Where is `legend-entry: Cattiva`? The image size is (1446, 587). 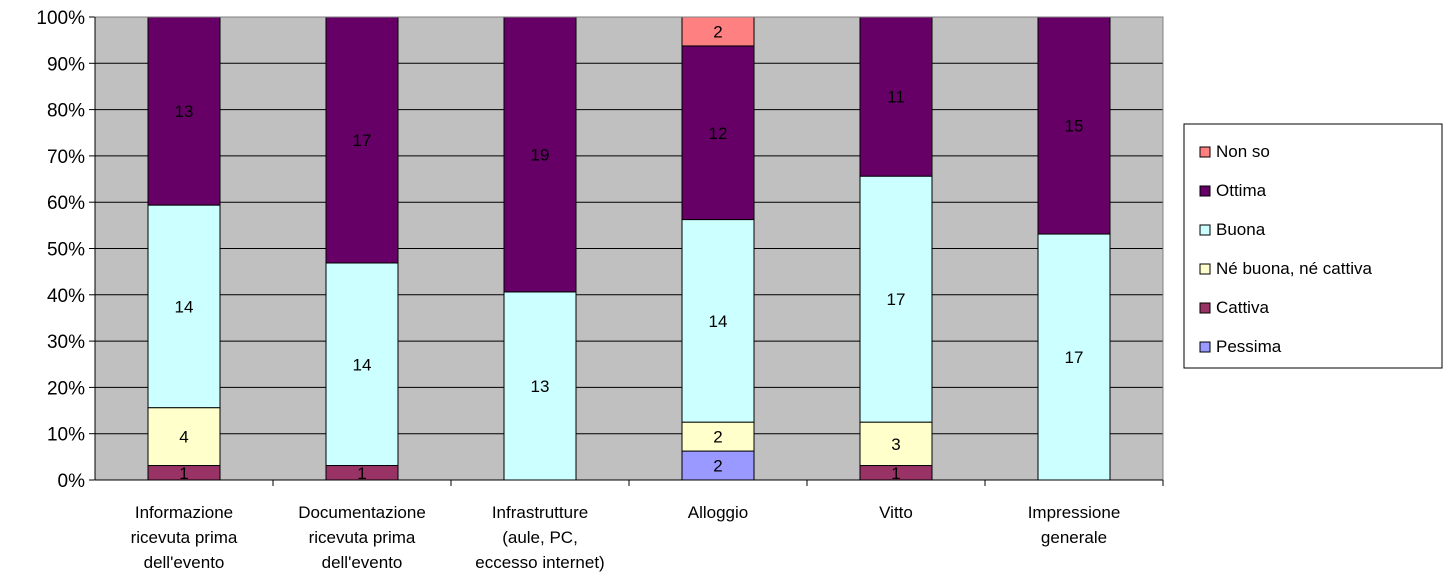 legend-entry: Cattiva is located at coordinates (1242, 307).